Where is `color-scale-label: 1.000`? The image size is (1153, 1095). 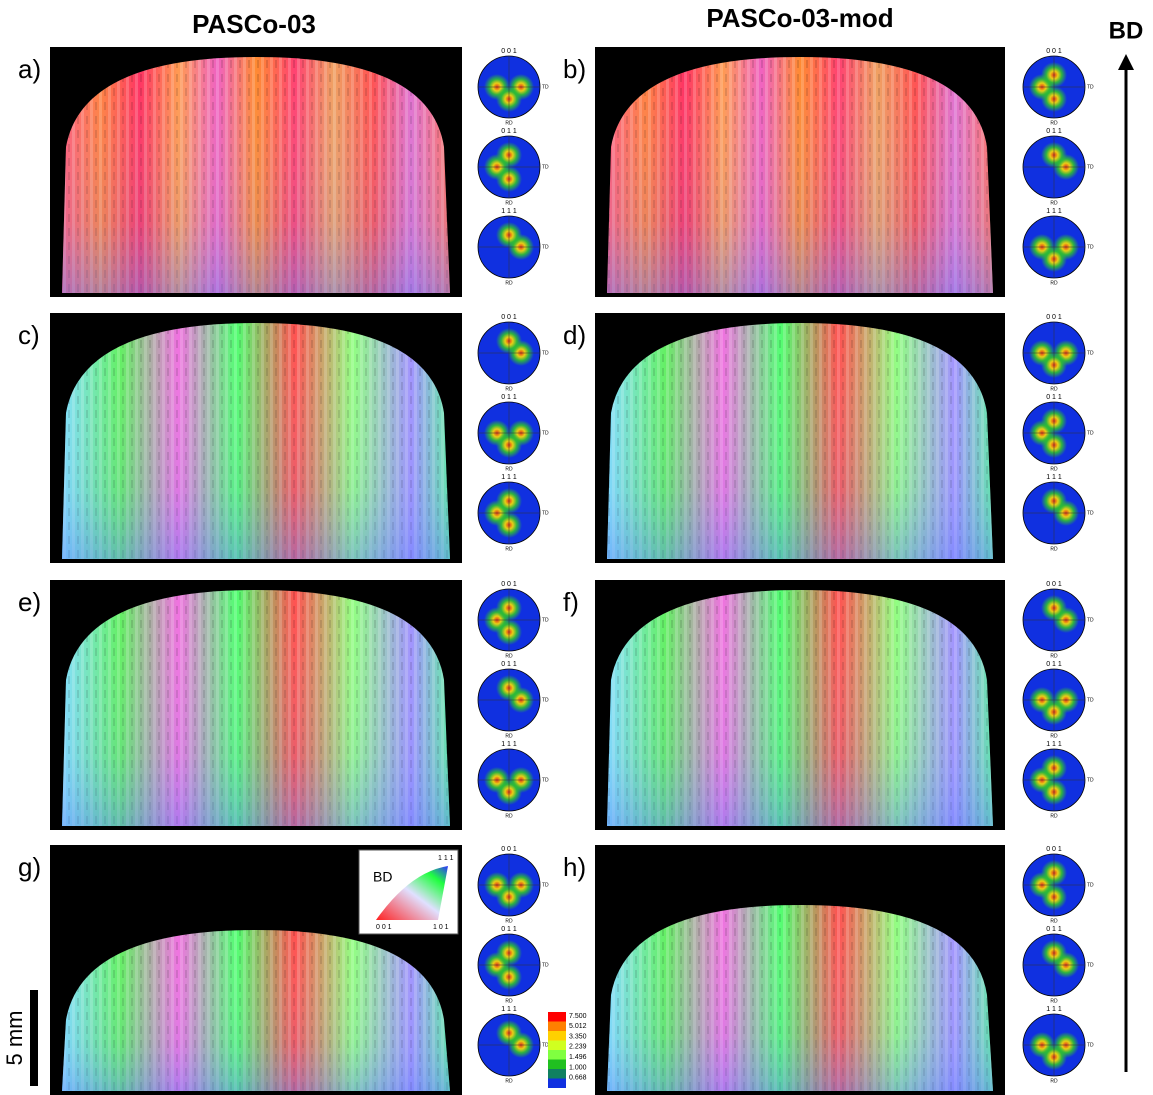 color-scale-label: 1.000 is located at coordinates (578, 1067).